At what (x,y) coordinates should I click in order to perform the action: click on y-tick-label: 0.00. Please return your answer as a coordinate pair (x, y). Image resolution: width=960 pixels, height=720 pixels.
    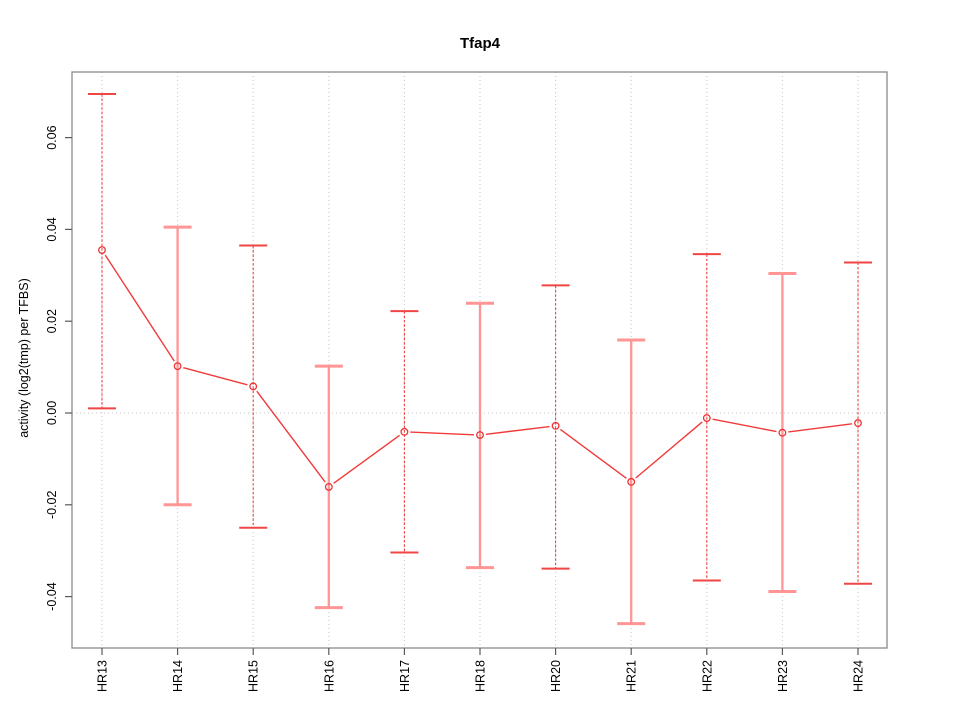
    Looking at the image, I should click on (52, 413).